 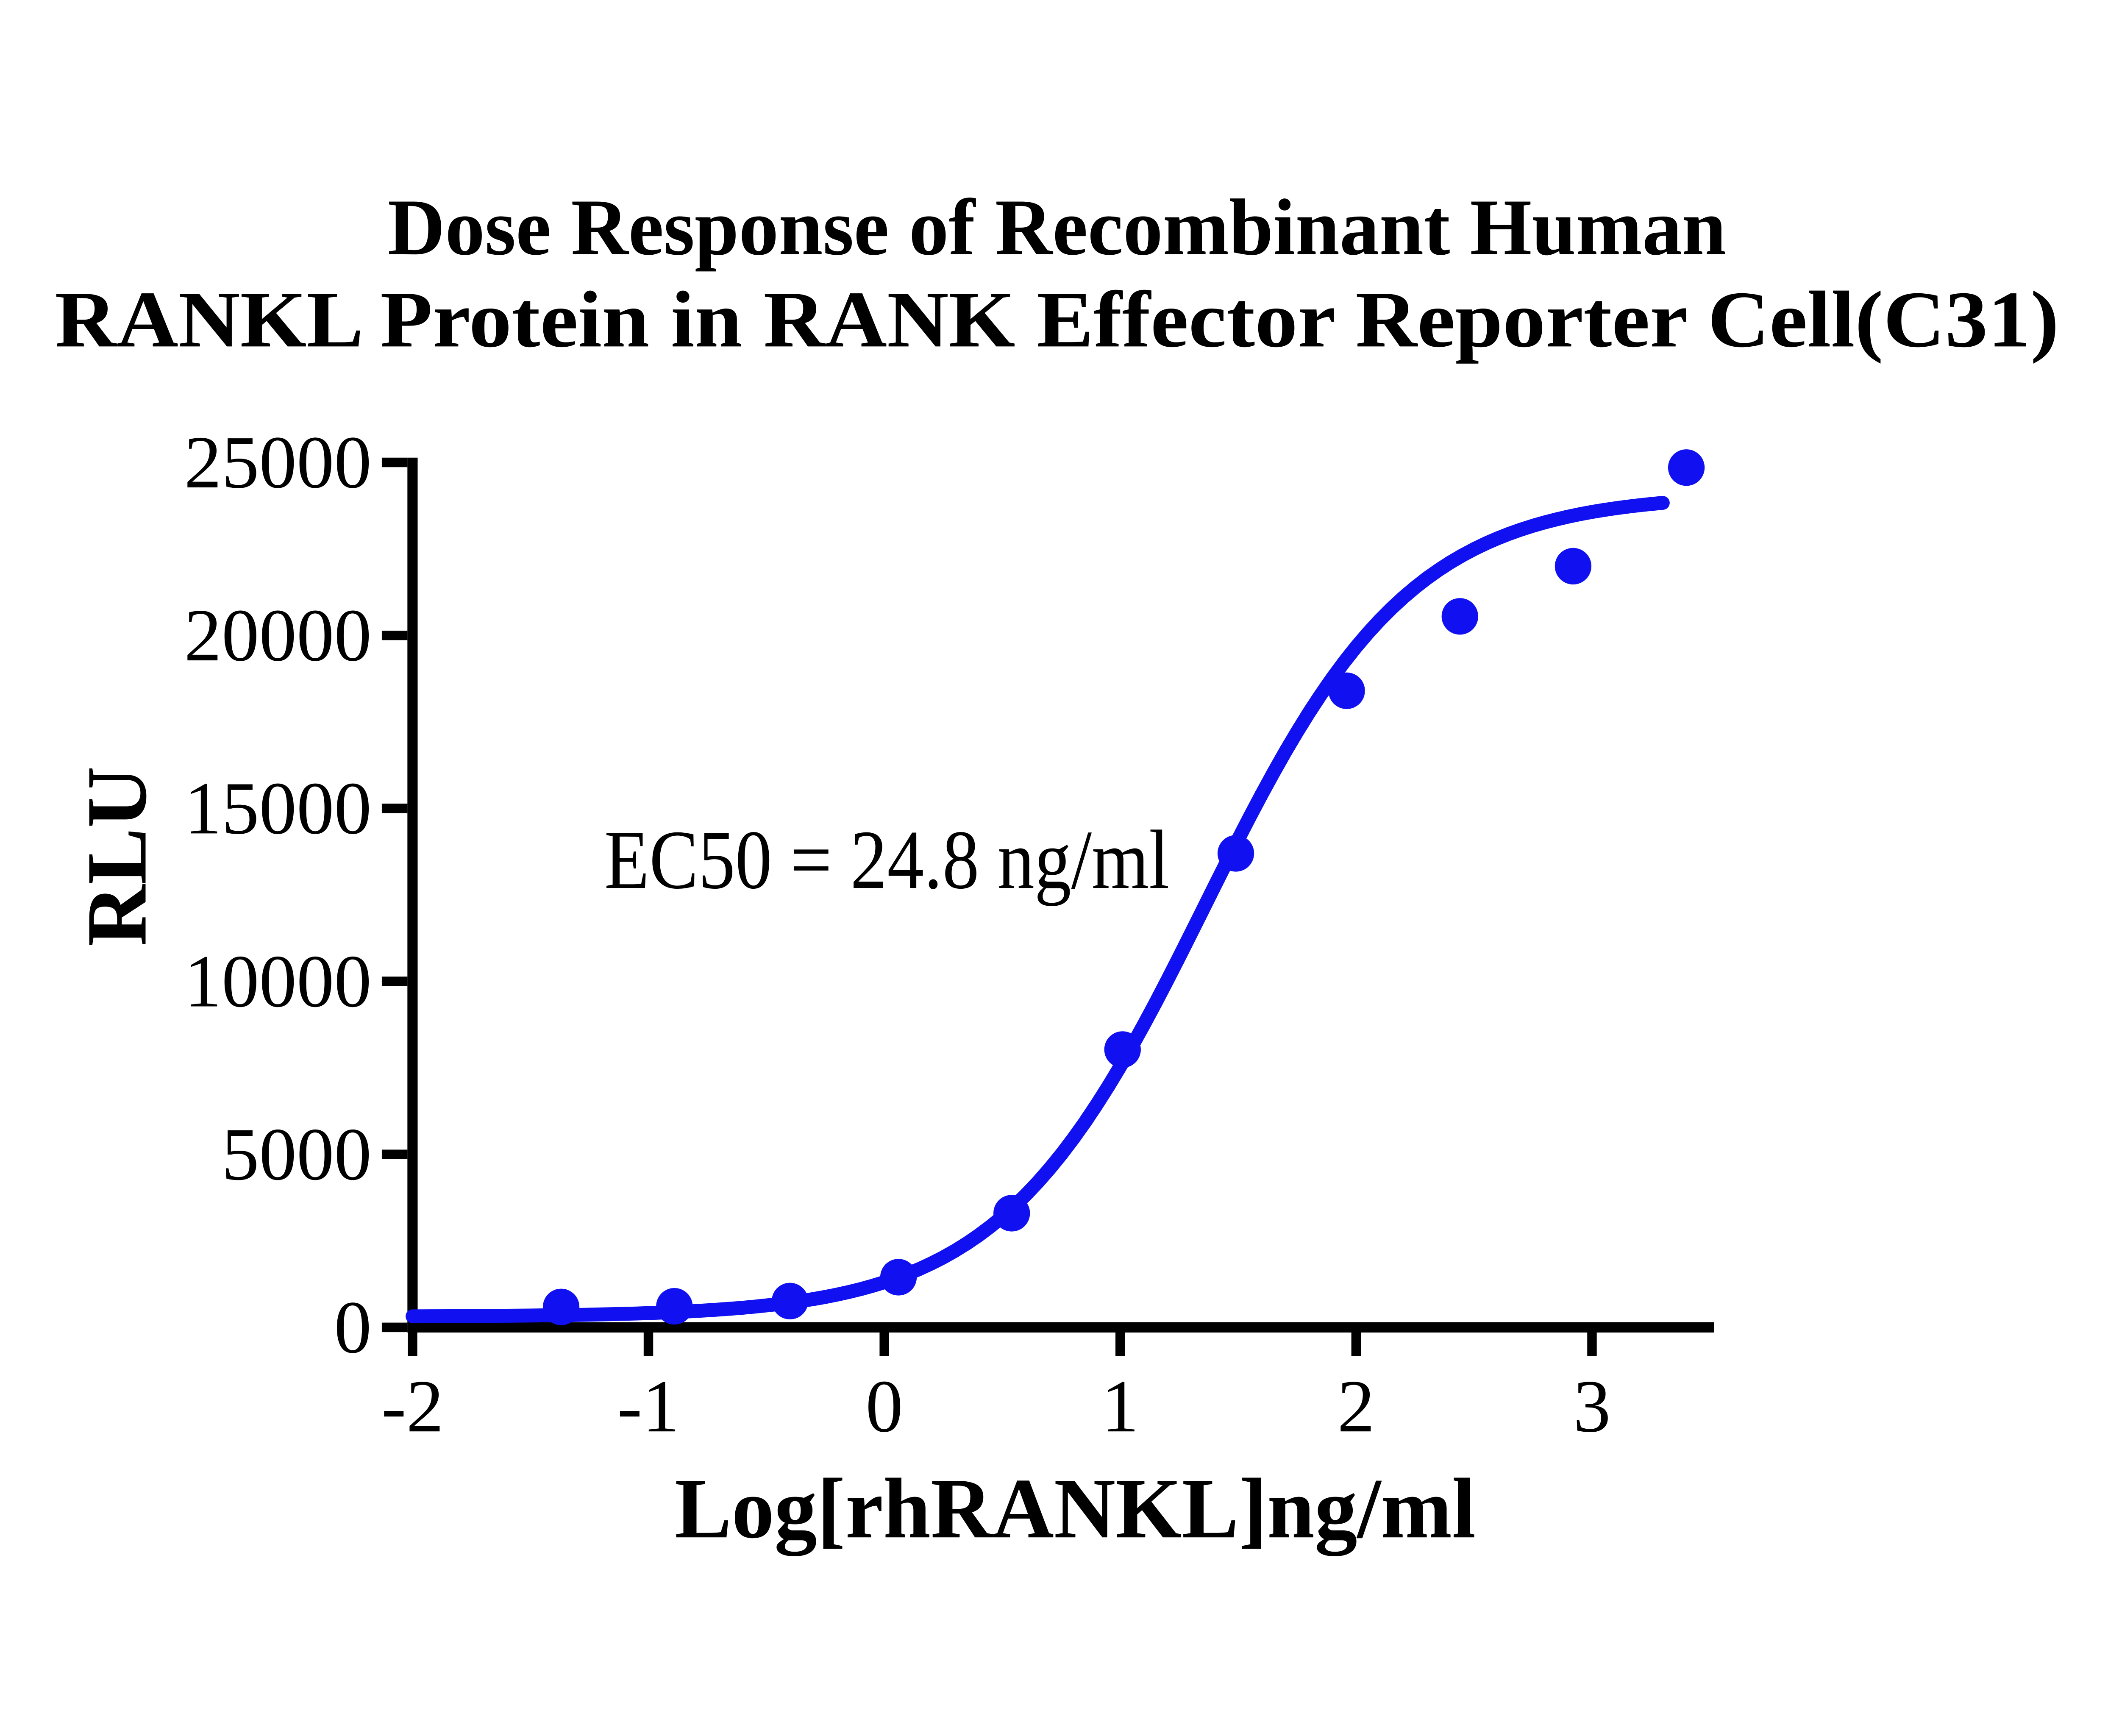 I want to click on y-axis-title: RLU, so click(x=117, y=856).